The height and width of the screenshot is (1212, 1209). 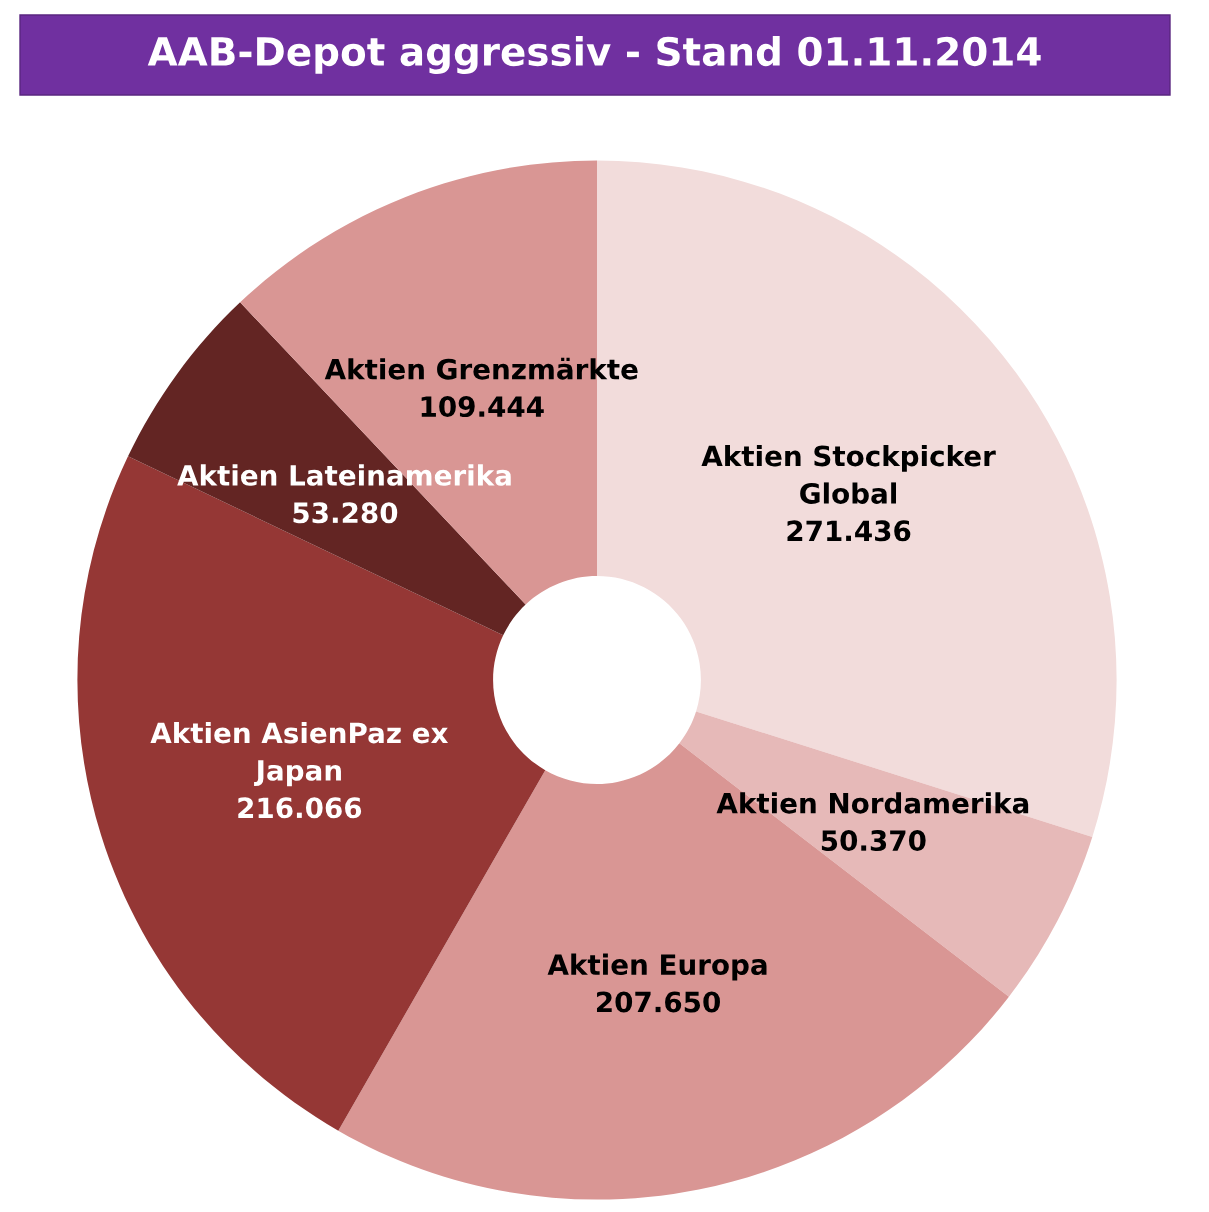 I want to click on slice-label: Aktien Europa, so click(x=657, y=967).